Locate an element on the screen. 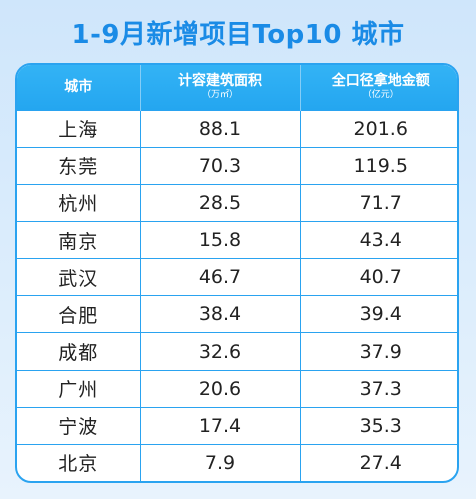 The width and height of the screenshot is (476, 499). table-row: 上海 88.1 201.6 is located at coordinates (237, 128).